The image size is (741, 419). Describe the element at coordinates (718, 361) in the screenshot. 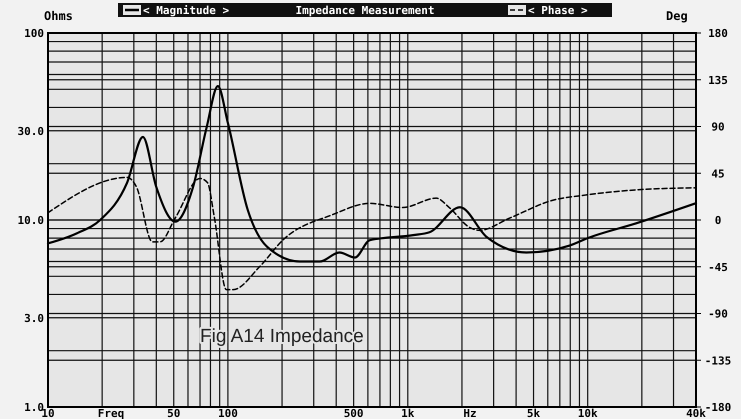

I see `y2-tick-label: -135` at that location.